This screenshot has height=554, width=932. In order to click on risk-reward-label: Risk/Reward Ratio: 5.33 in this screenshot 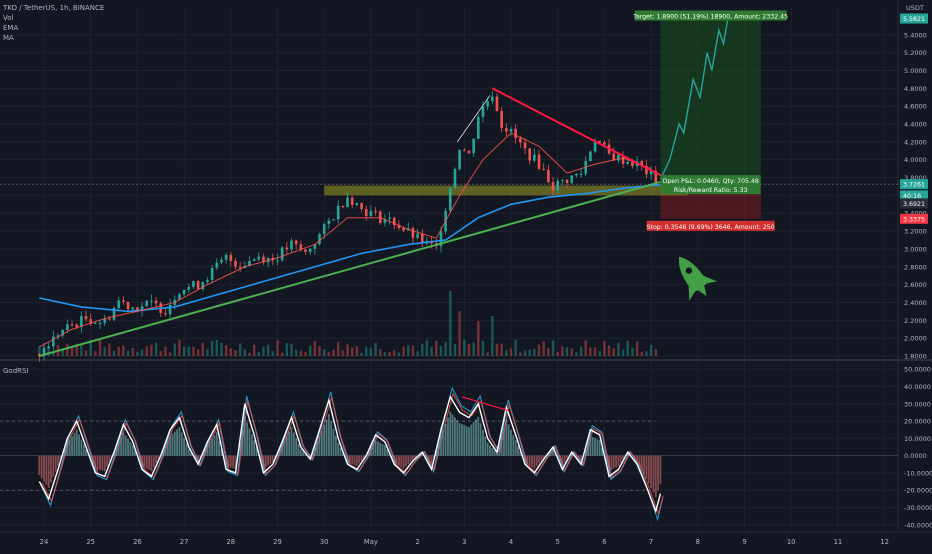, I will do `click(711, 189)`.